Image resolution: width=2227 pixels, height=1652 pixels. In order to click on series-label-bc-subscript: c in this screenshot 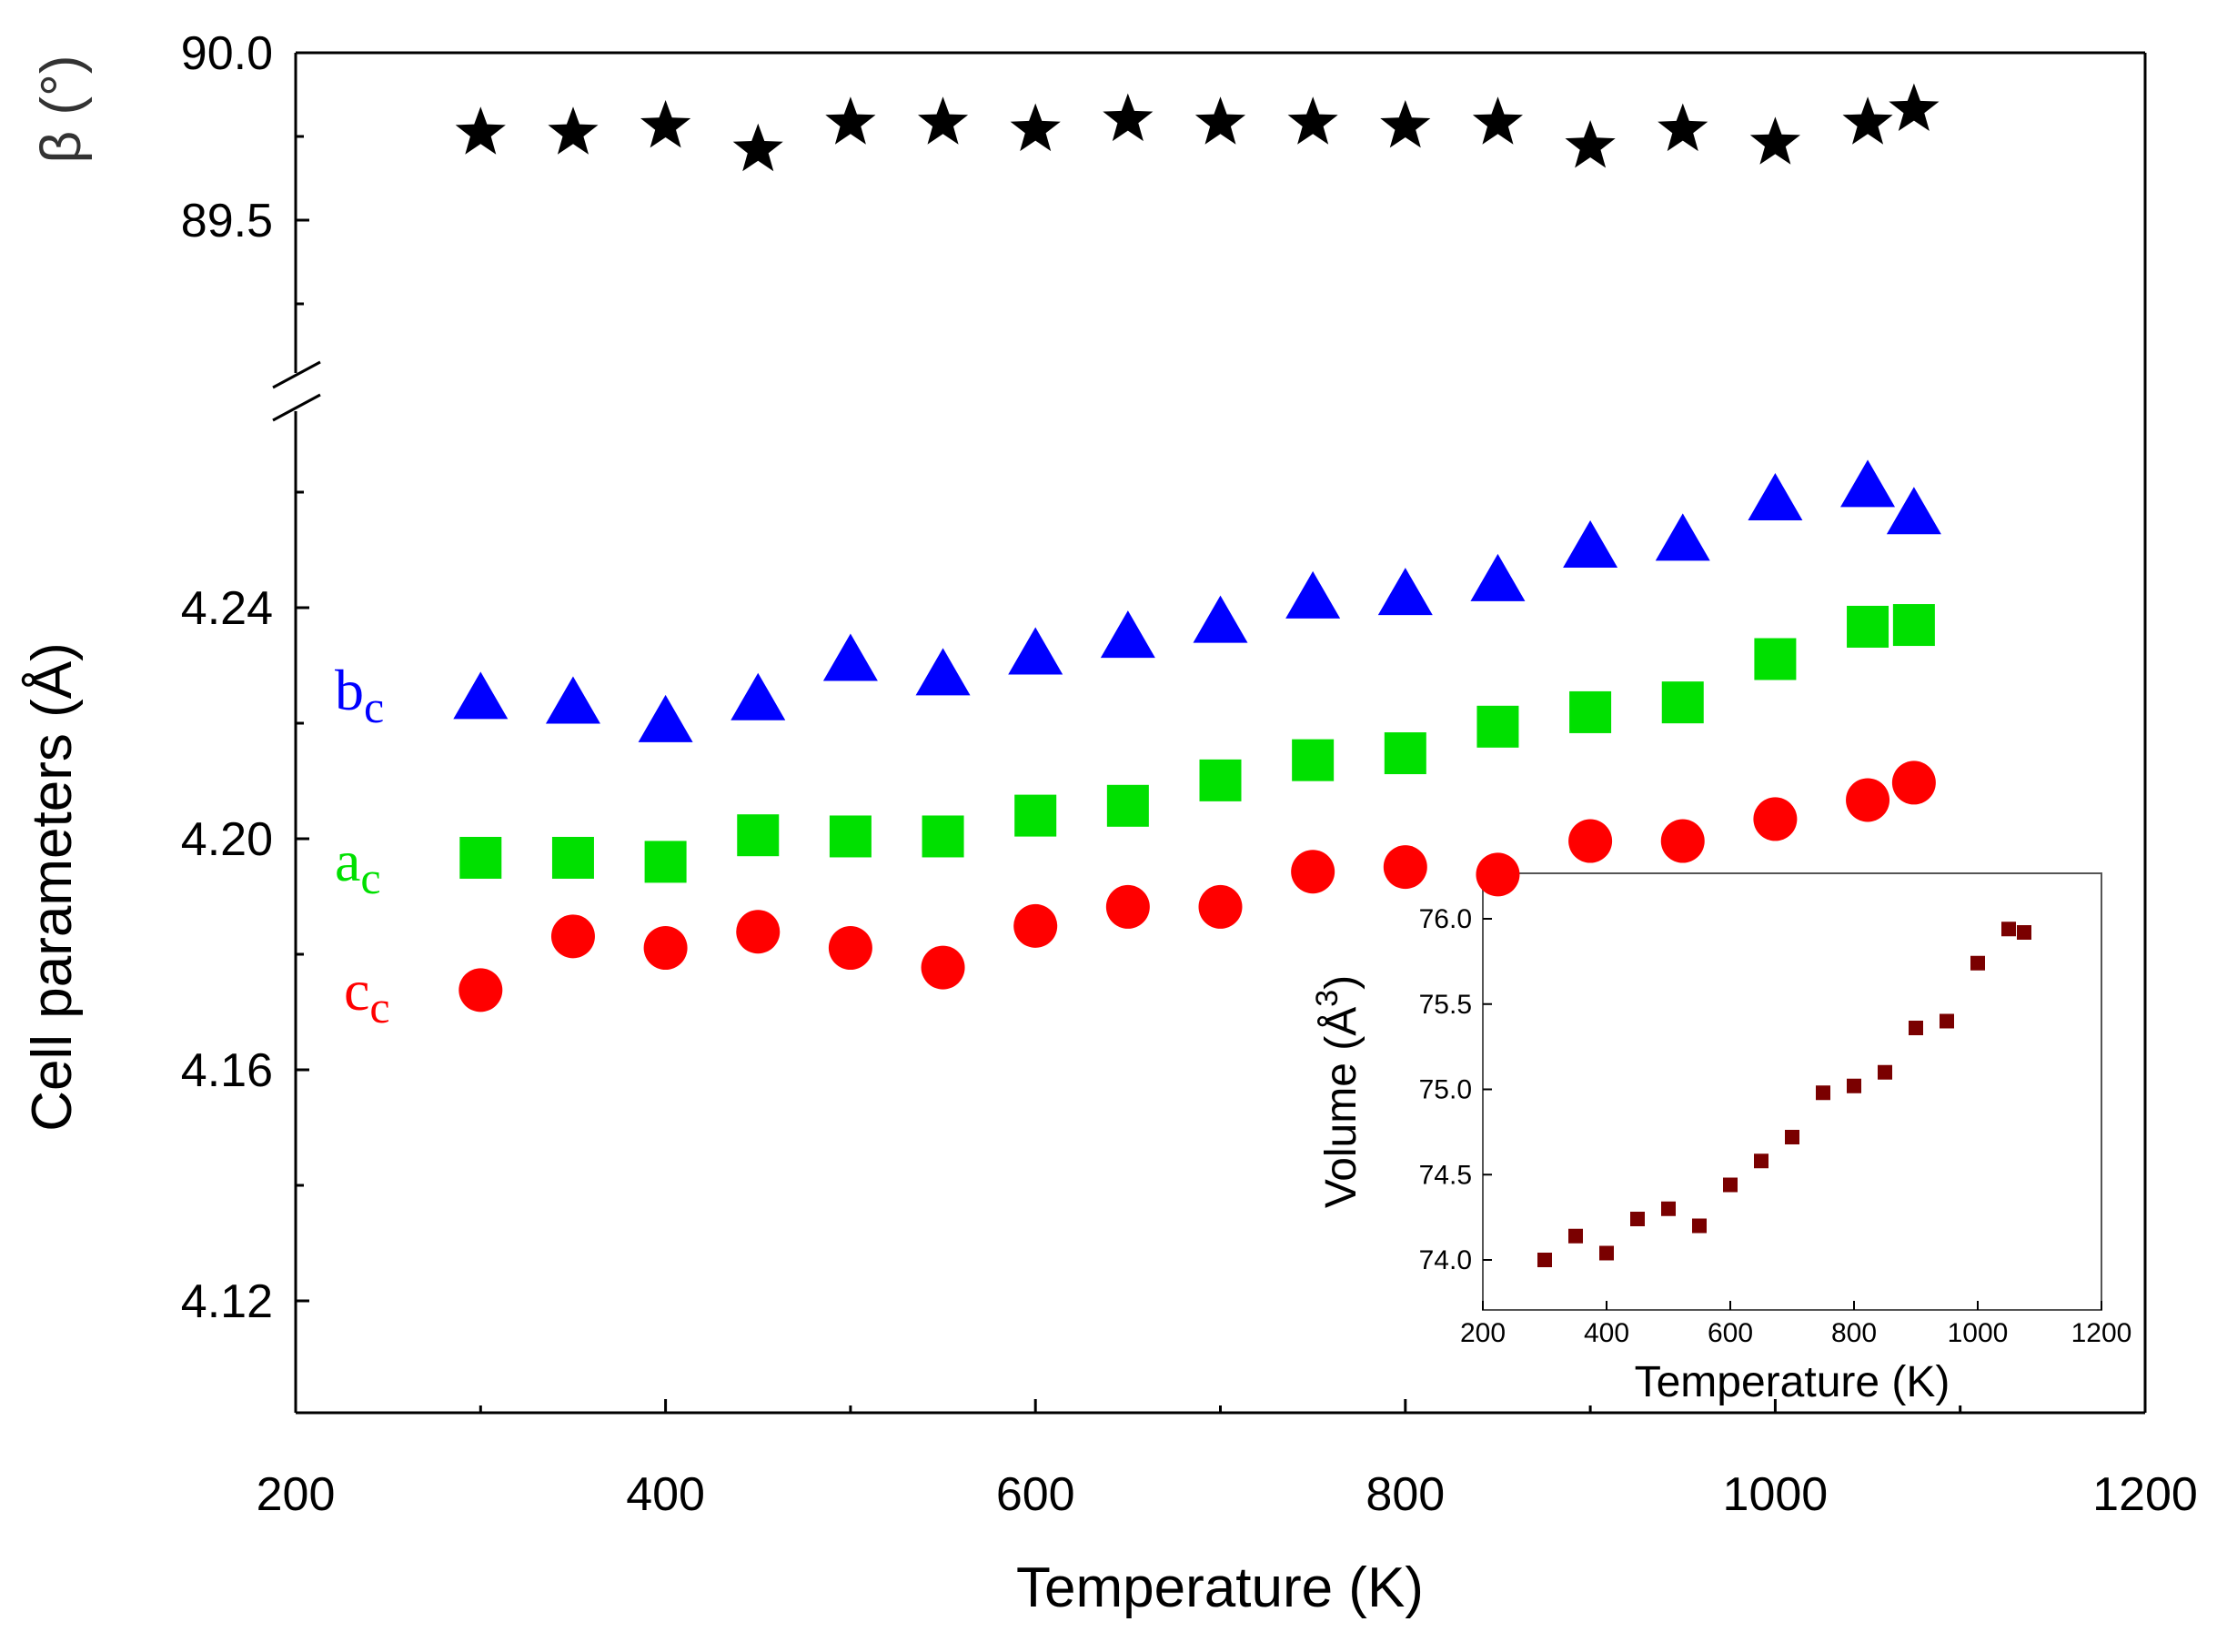, I will do `click(374, 706)`.